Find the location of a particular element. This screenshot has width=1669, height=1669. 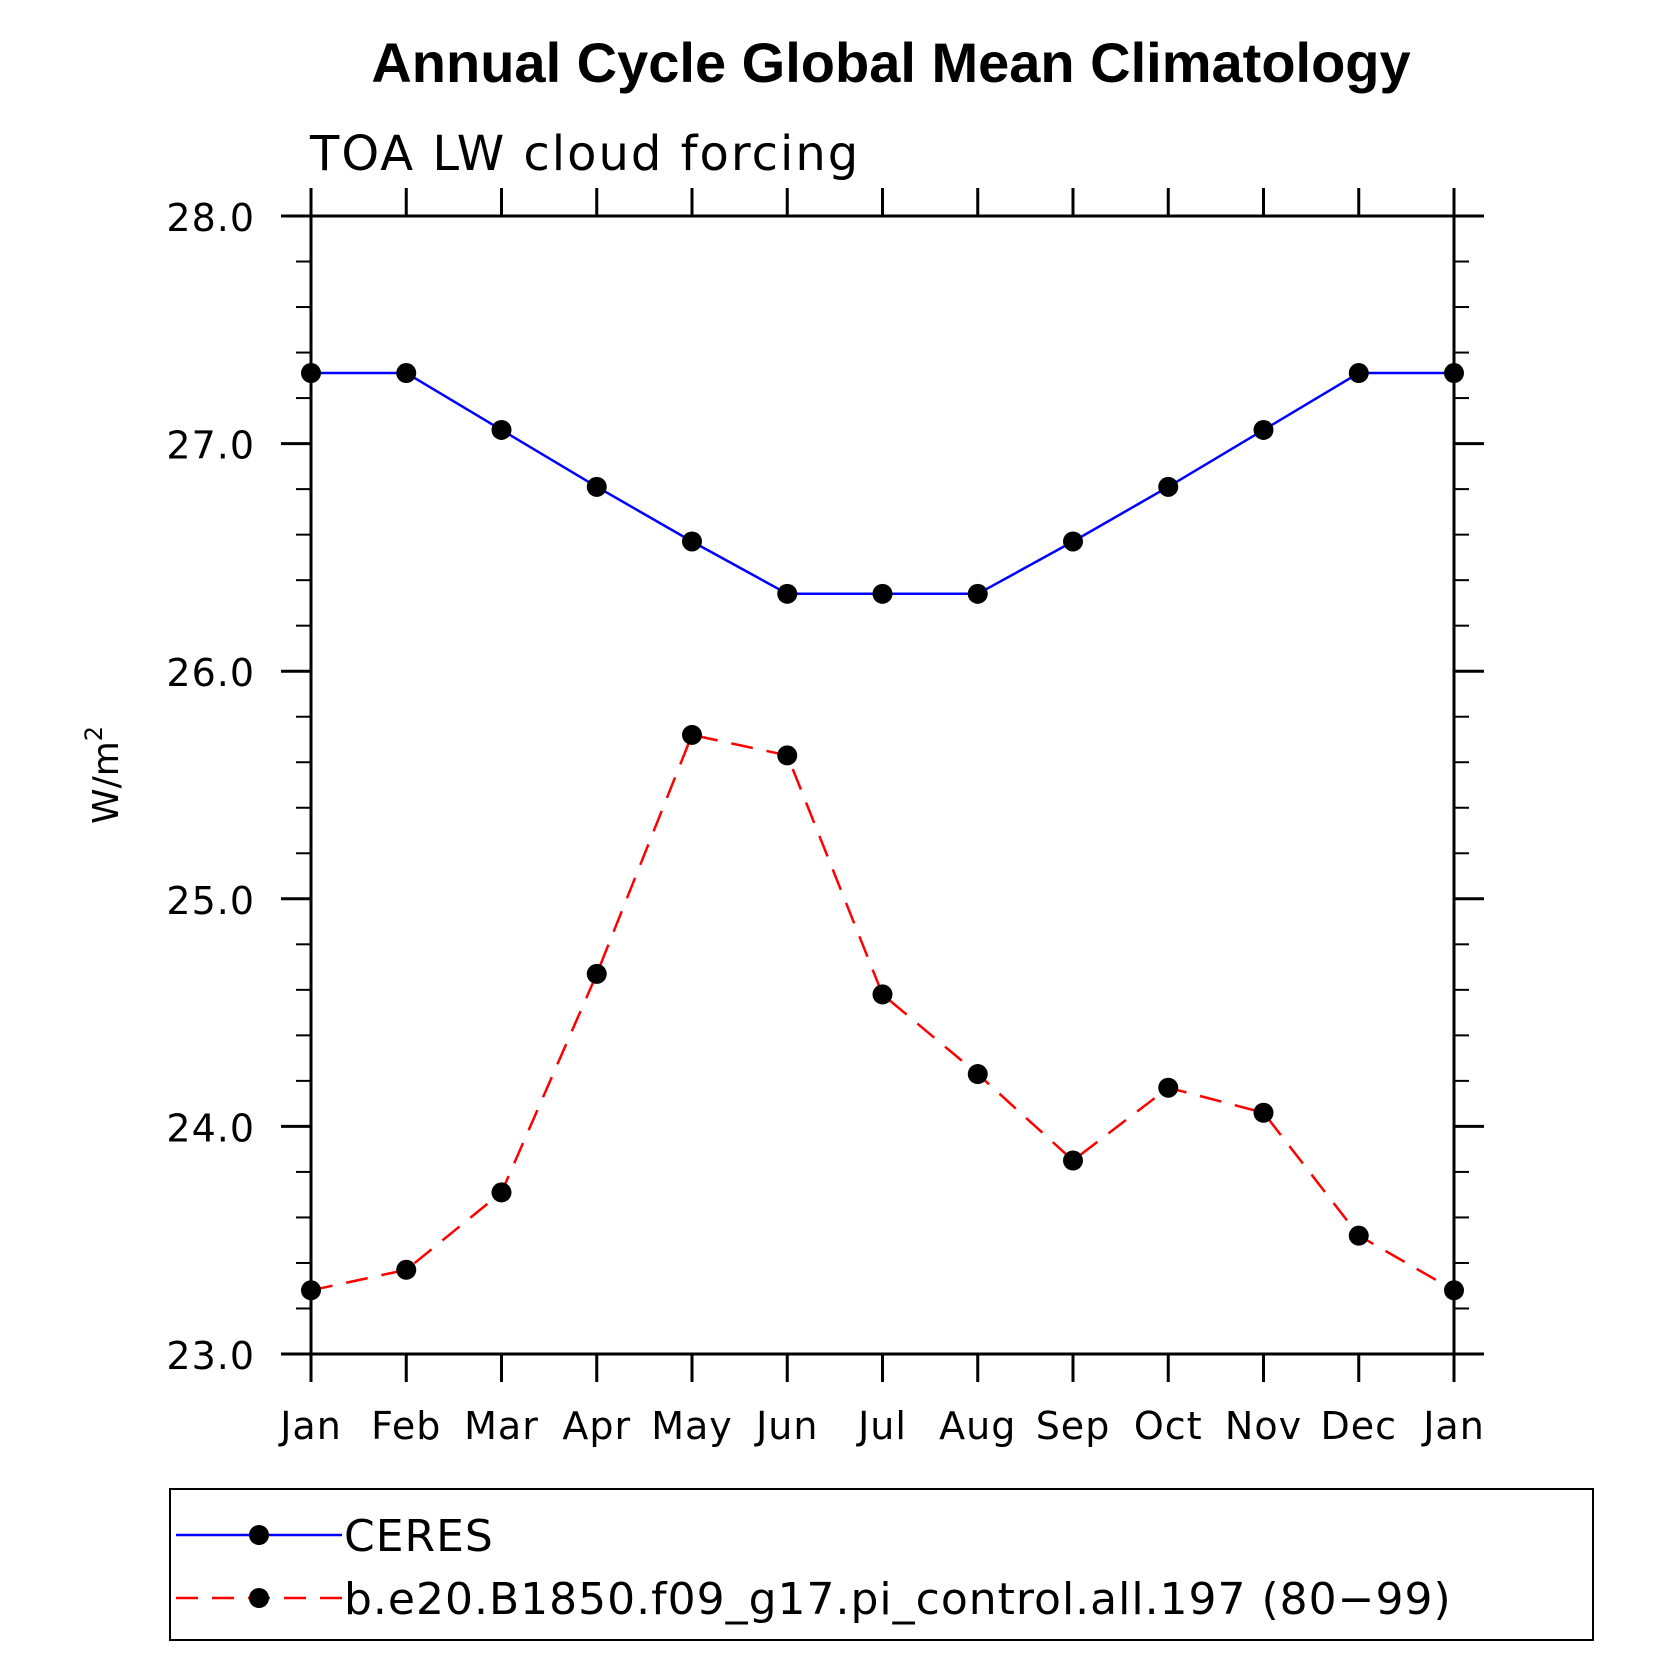

x-tick-label: Nov is located at coordinates (1263, 1426).